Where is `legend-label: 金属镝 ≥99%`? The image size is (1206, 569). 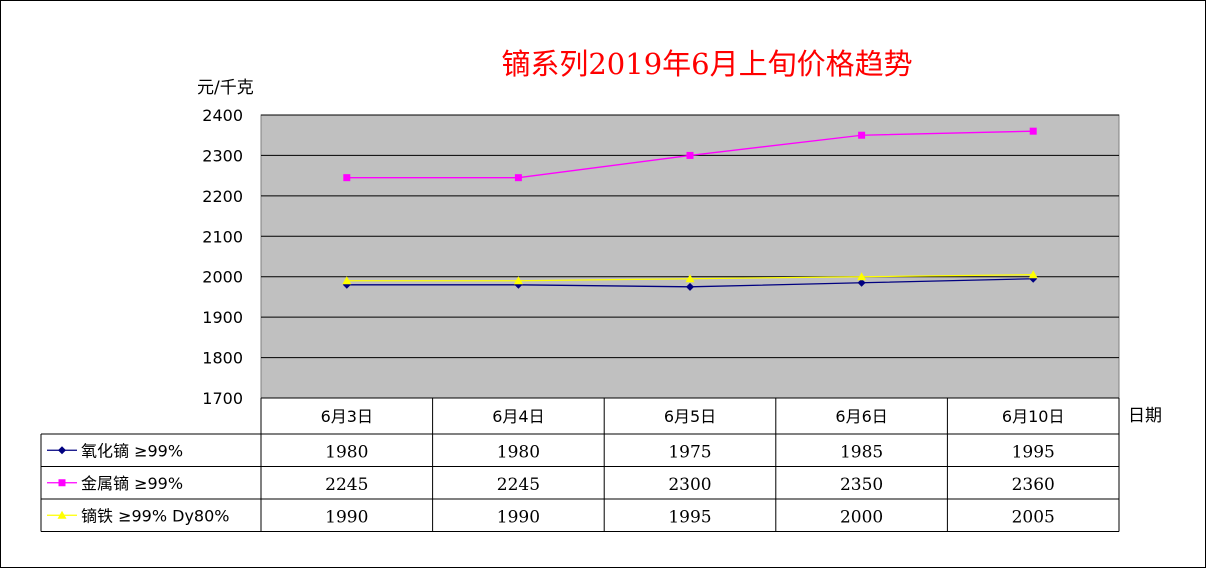 legend-label: 金属镝 ≥99% is located at coordinates (132, 483).